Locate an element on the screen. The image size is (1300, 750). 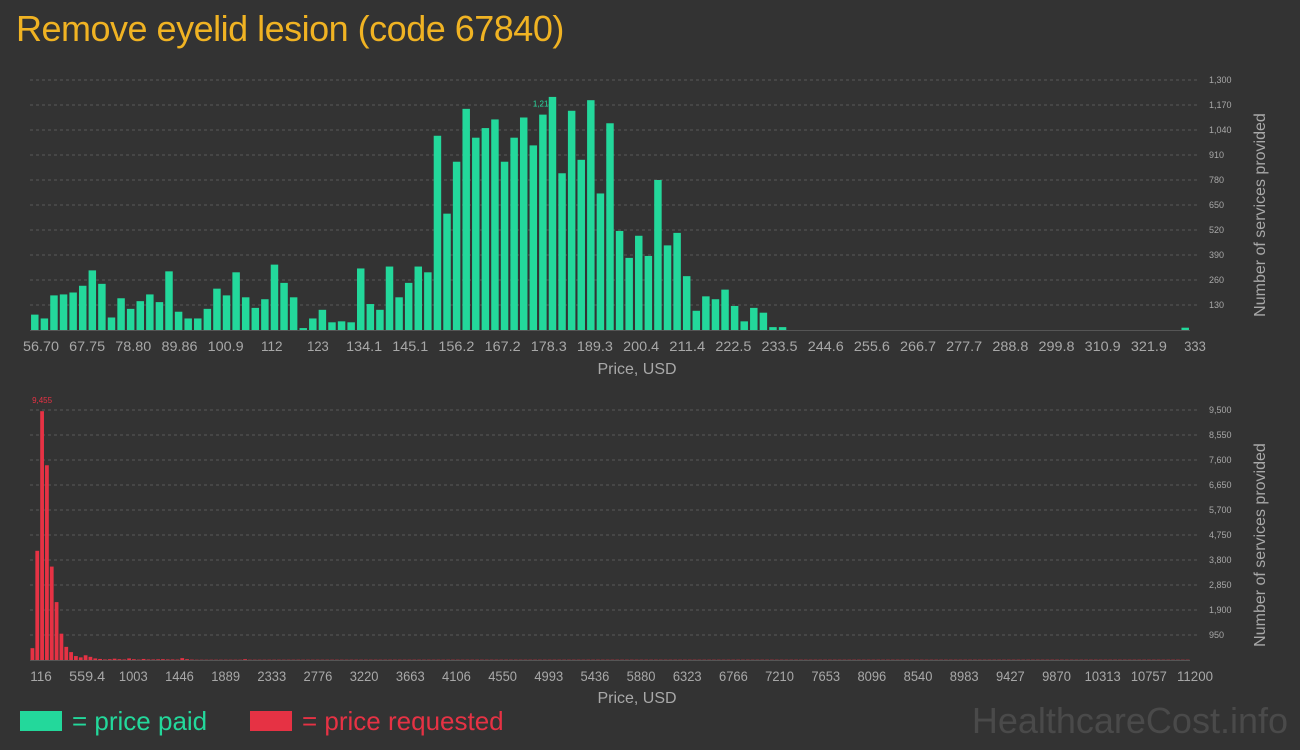
x-tick-label: 1003 is located at coordinates (133, 676).